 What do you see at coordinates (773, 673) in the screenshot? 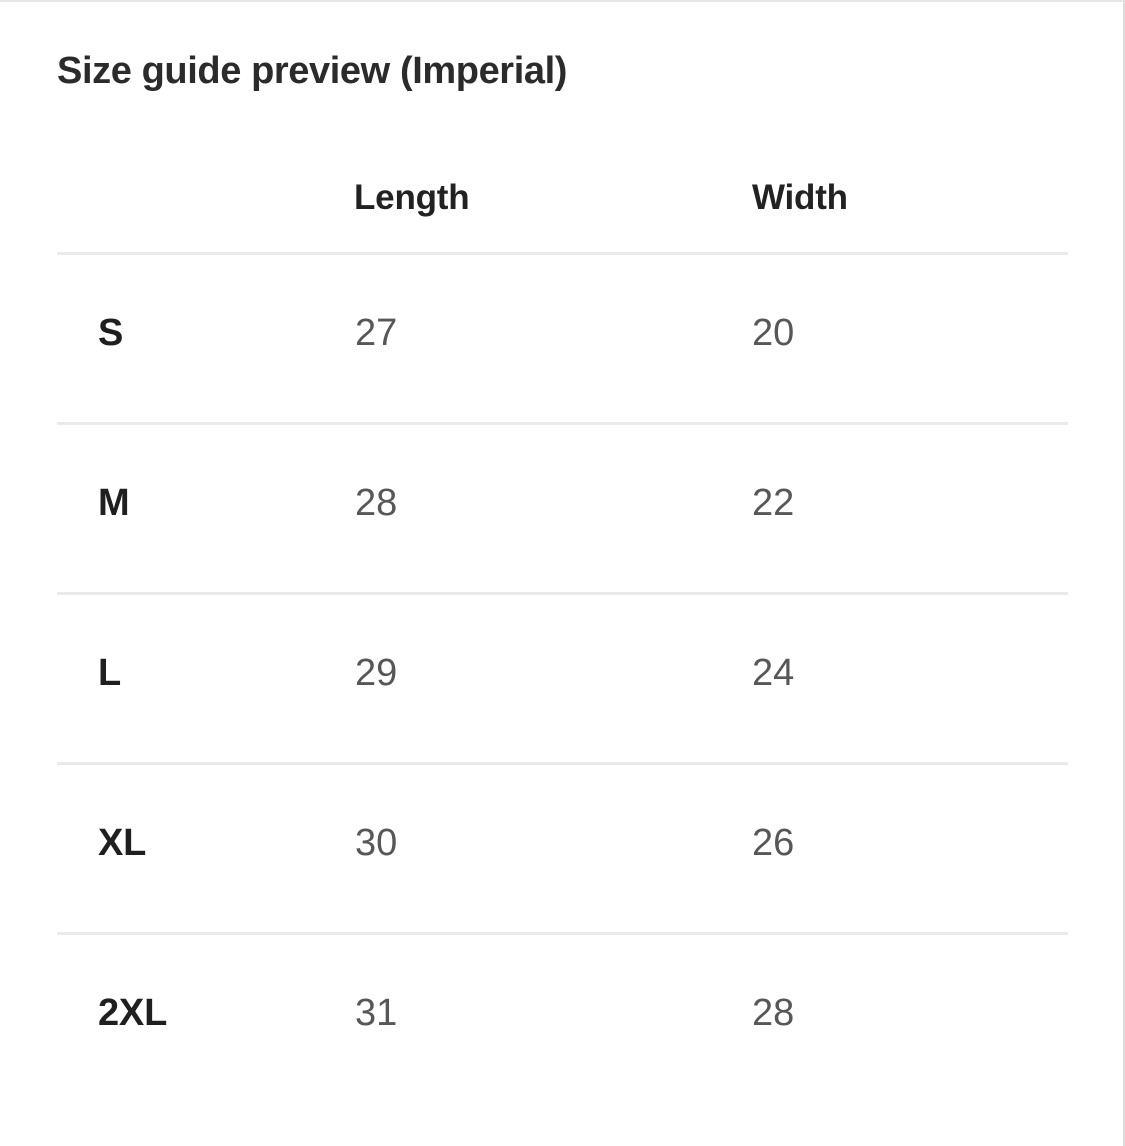
I see `cell-width: 24` at bounding box center [773, 673].